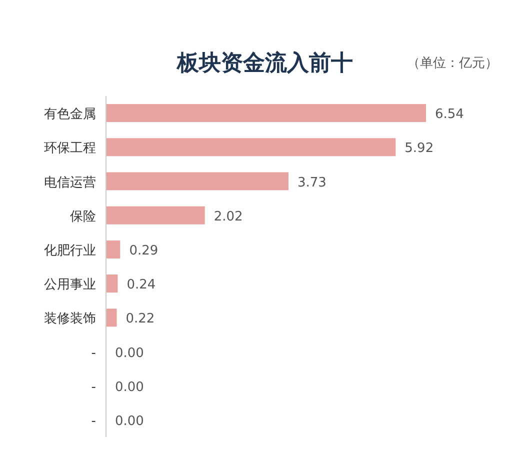  What do you see at coordinates (265, 63) in the screenshot?
I see `title: 板块资金流入前十` at bounding box center [265, 63].